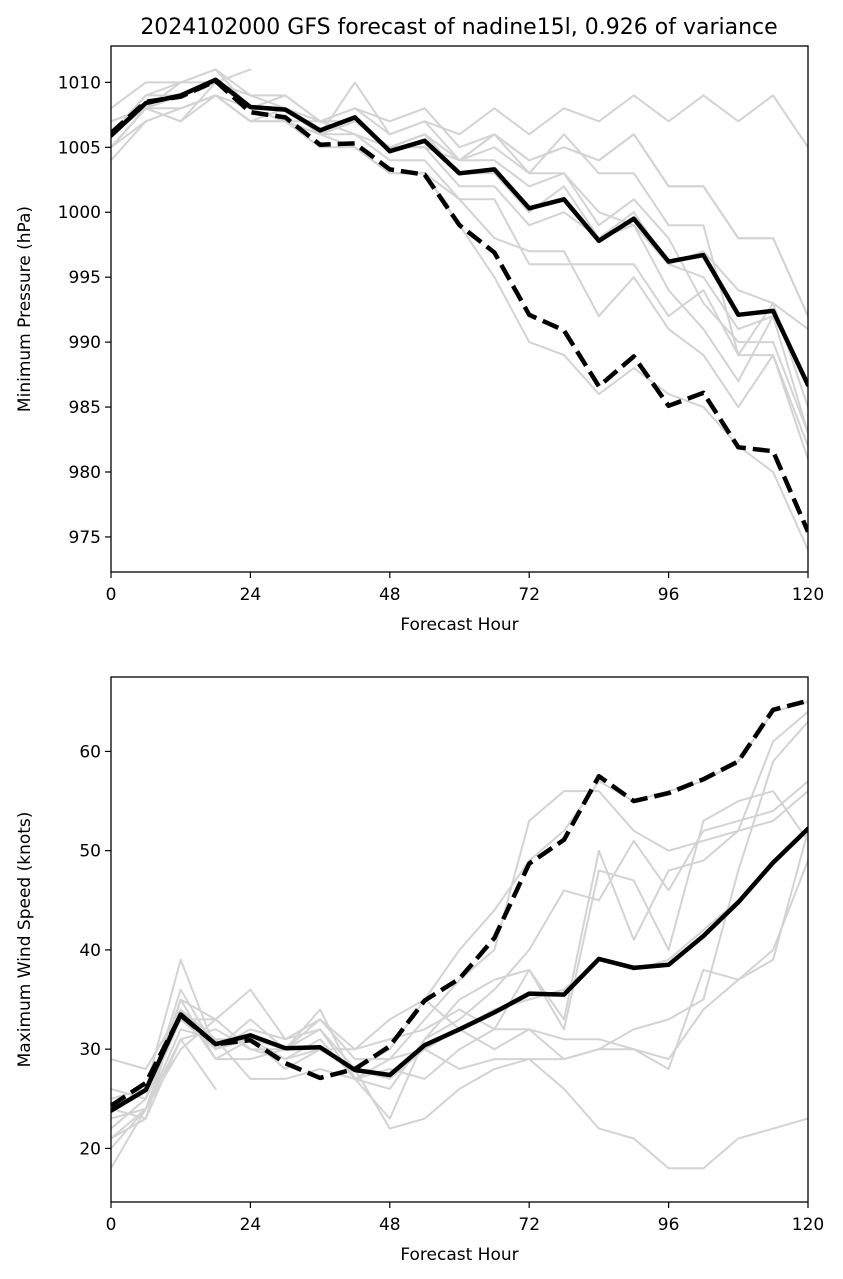  I want to click on y-tick-label: 40, so click(90, 951).